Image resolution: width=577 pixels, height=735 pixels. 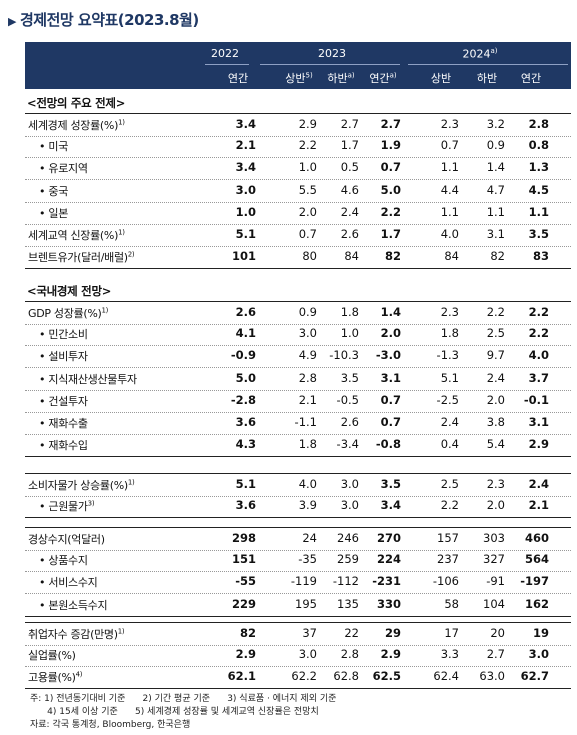 I want to click on table-header: 2022 2023 2024a) 연간 상반5) 하반a) 연간a) 상반 하반 연간, so click(x=298, y=65).